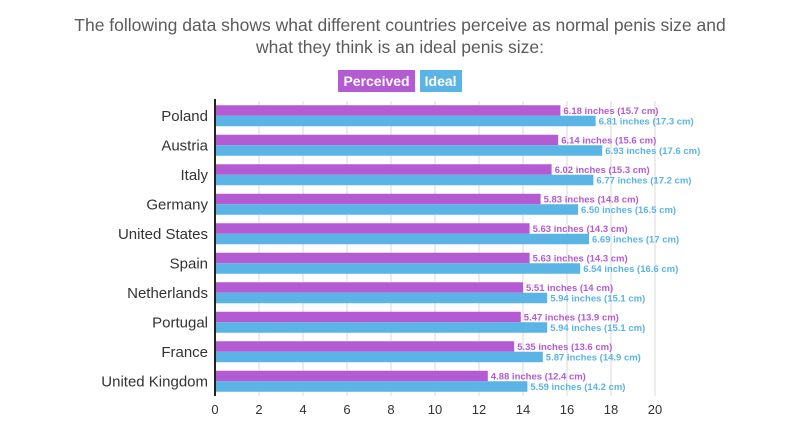 This screenshot has width=800, height=440. What do you see at coordinates (567, 409) in the screenshot?
I see `x-tick-label: 16` at bounding box center [567, 409].